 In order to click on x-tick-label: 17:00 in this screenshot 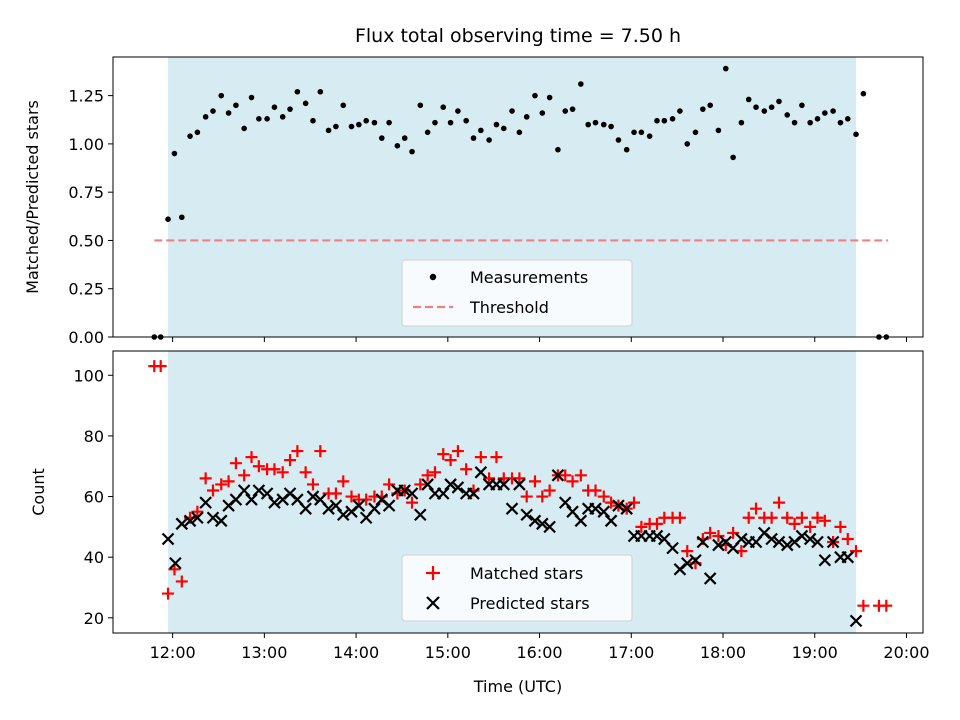, I will do `click(631, 652)`.